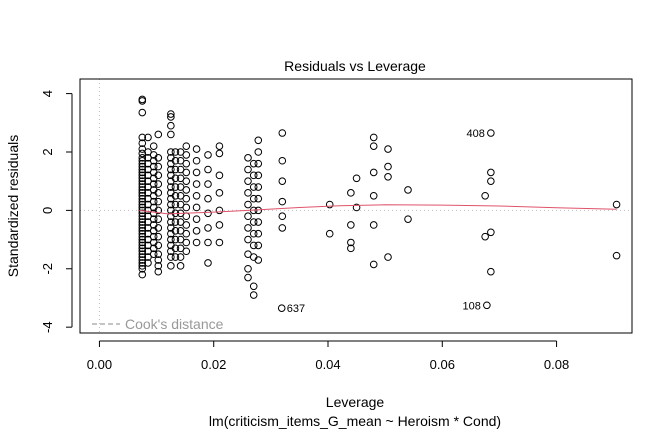 Image resolution: width=672 pixels, height=432 pixels. I want to click on smoother-line, so click(378, 209).